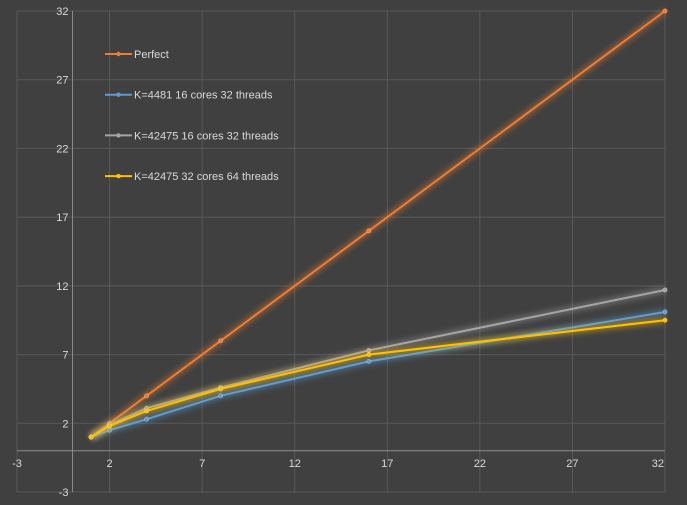  I want to click on x-tick-label: 2, so click(110, 464).